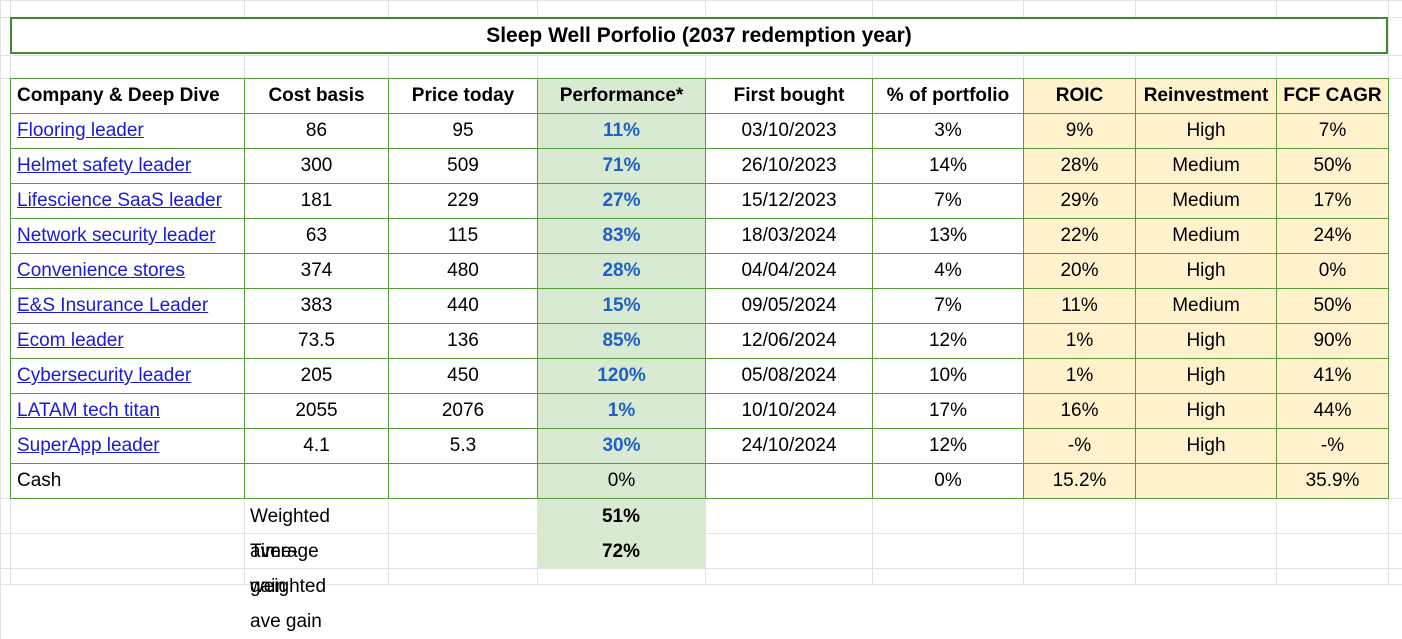 Image resolution: width=1402 pixels, height=639 pixels. Describe the element at coordinates (621, 131) in the screenshot. I see `performance-cell: 11%` at that location.